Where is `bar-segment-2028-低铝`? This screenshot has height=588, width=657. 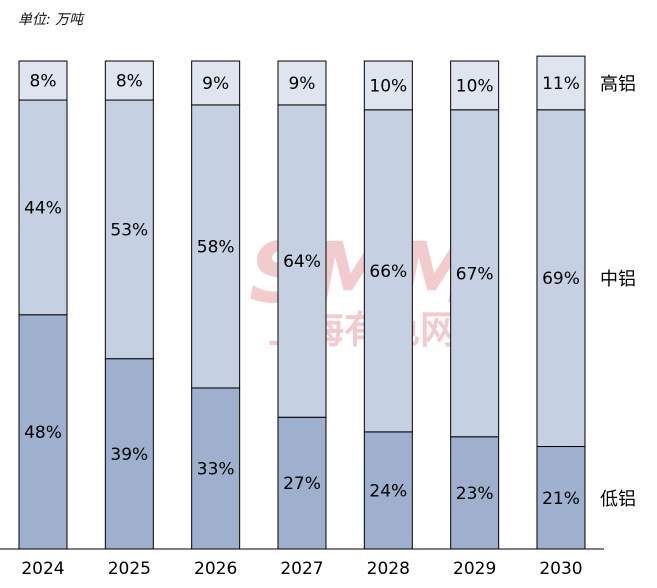
bar-segment-2028-低铝 is located at coordinates (388, 490).